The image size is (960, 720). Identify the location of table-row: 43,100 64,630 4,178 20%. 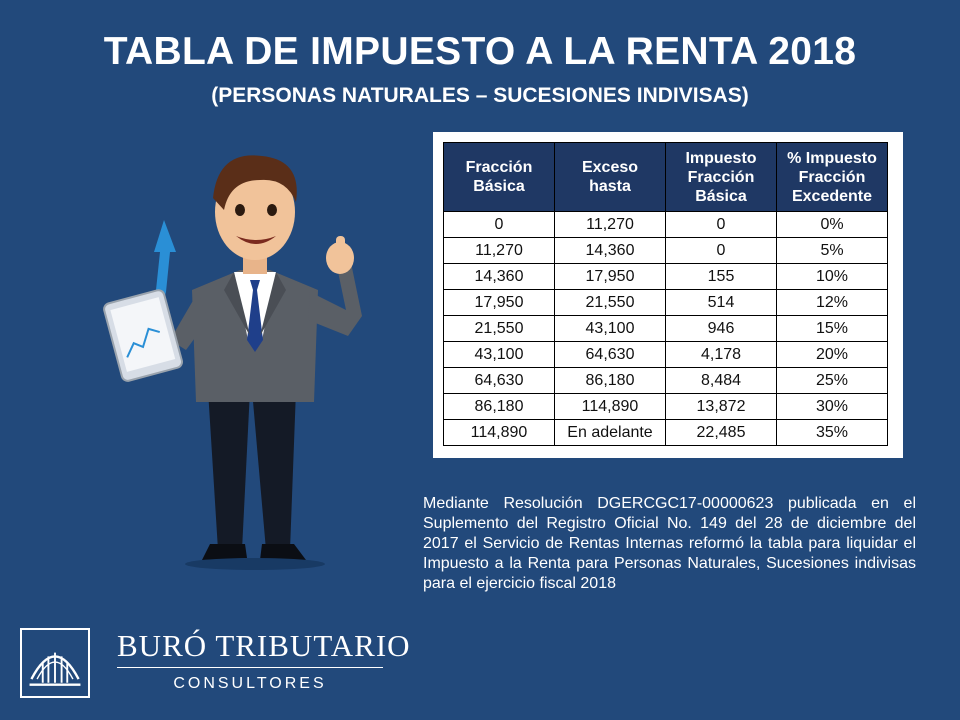
(665, 354).